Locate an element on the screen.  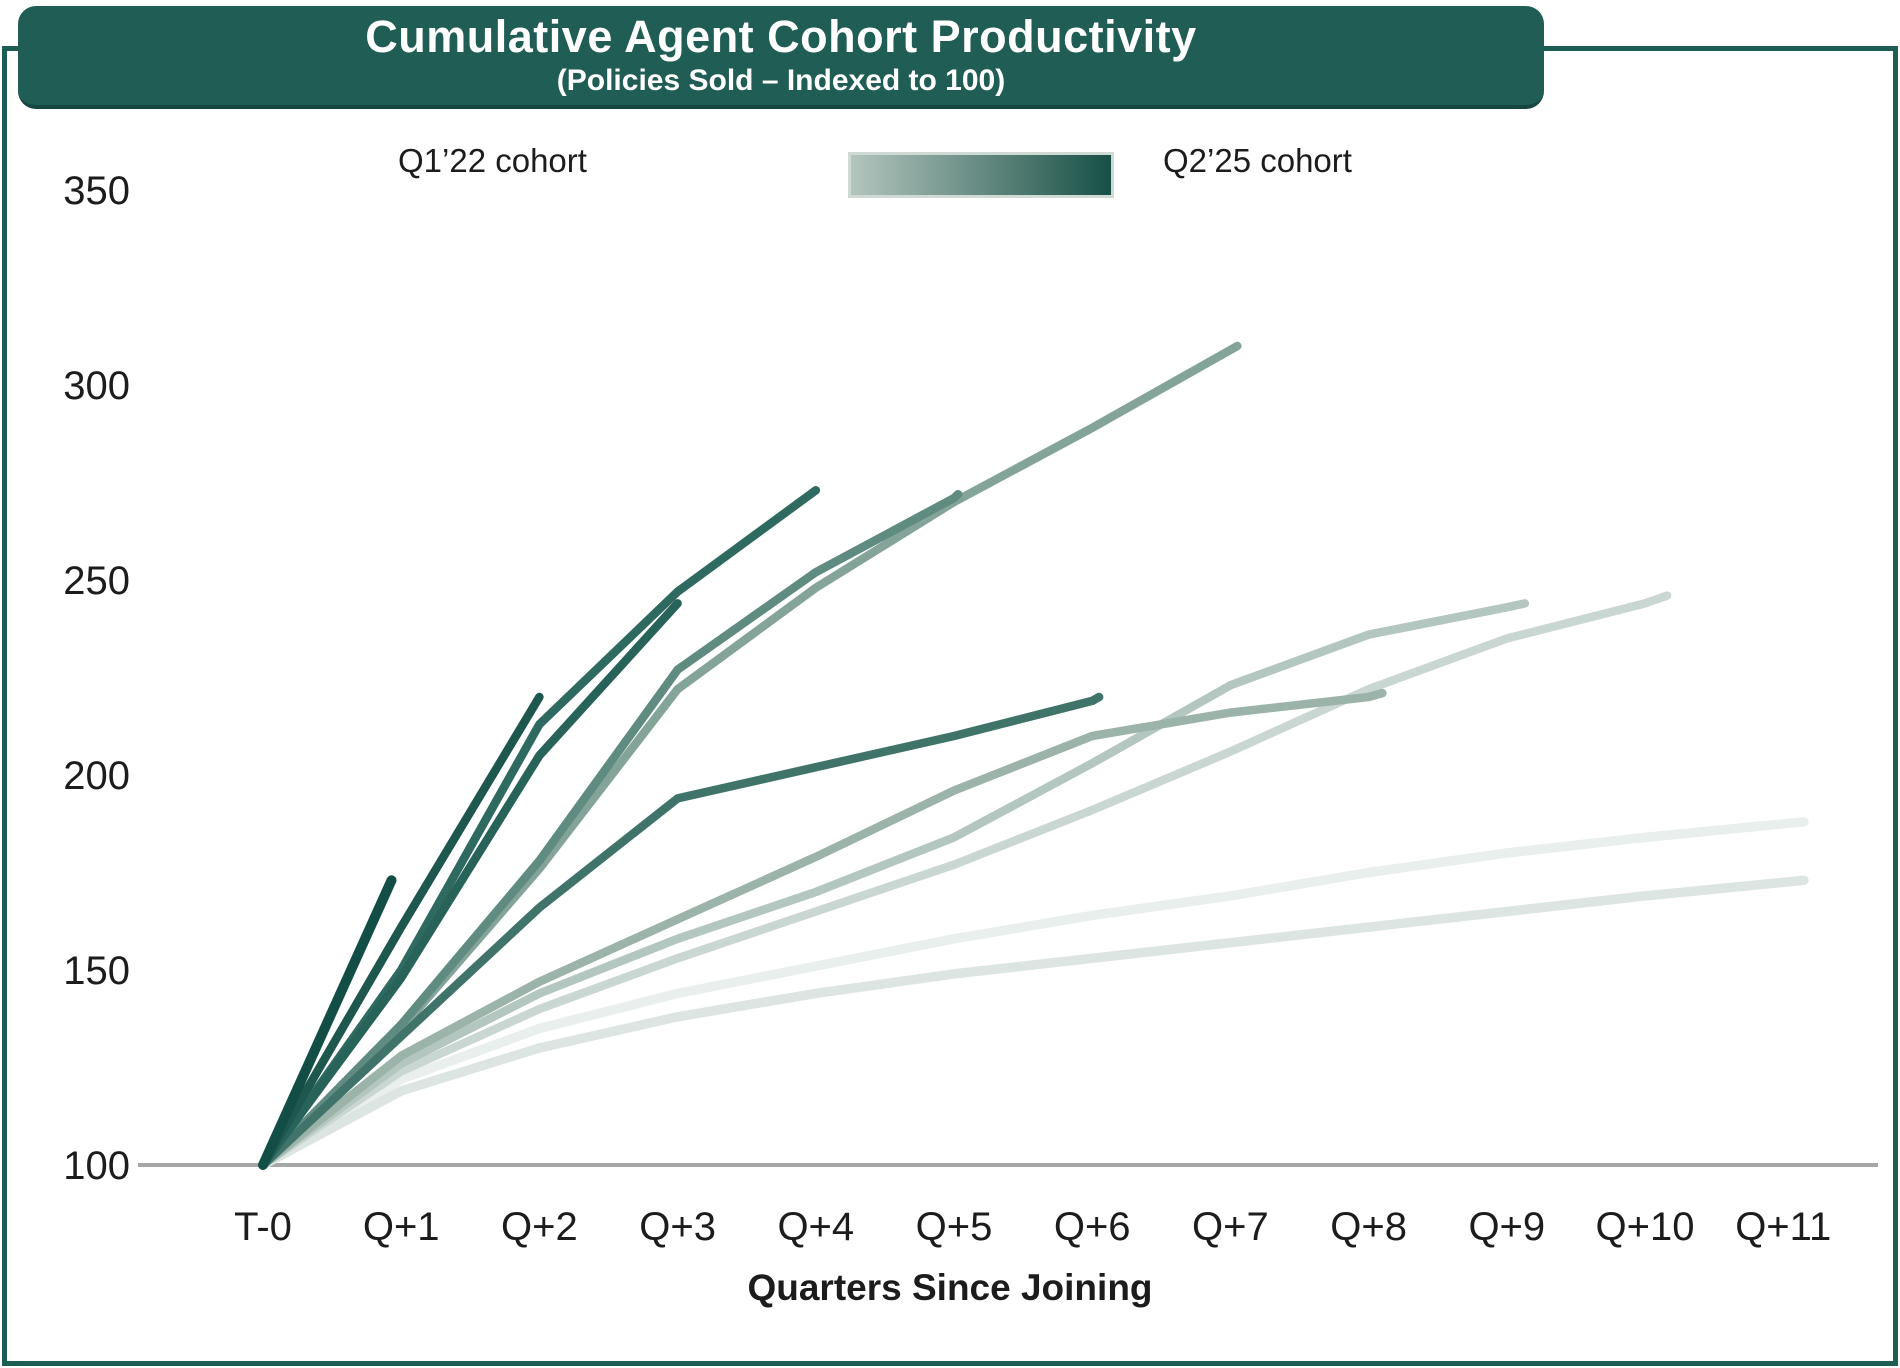
y-tick-label: 250 is located at coordinates (96, 581).